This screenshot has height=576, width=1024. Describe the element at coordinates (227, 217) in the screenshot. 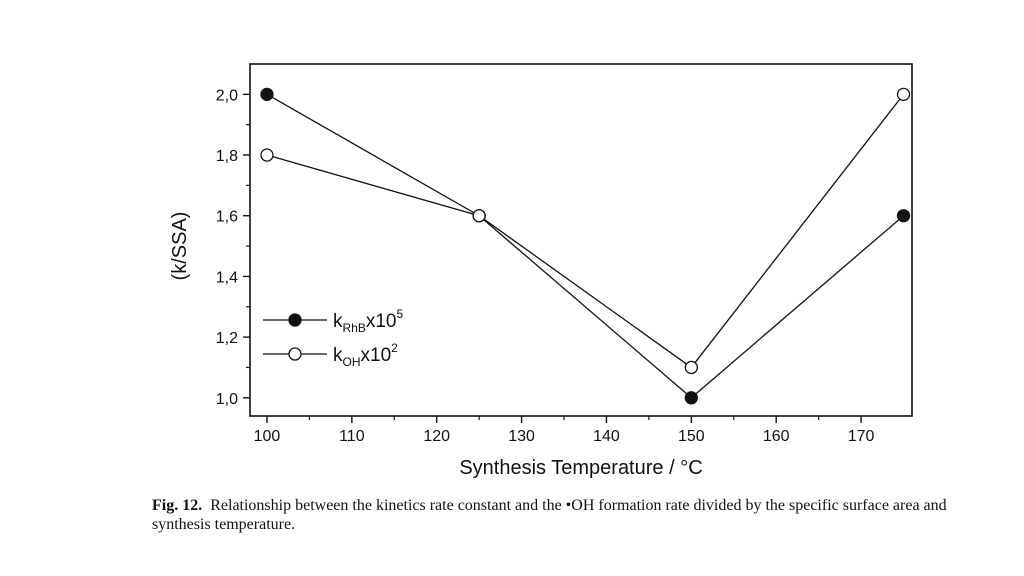

I see `y-tick-label: 1,6` at that location.